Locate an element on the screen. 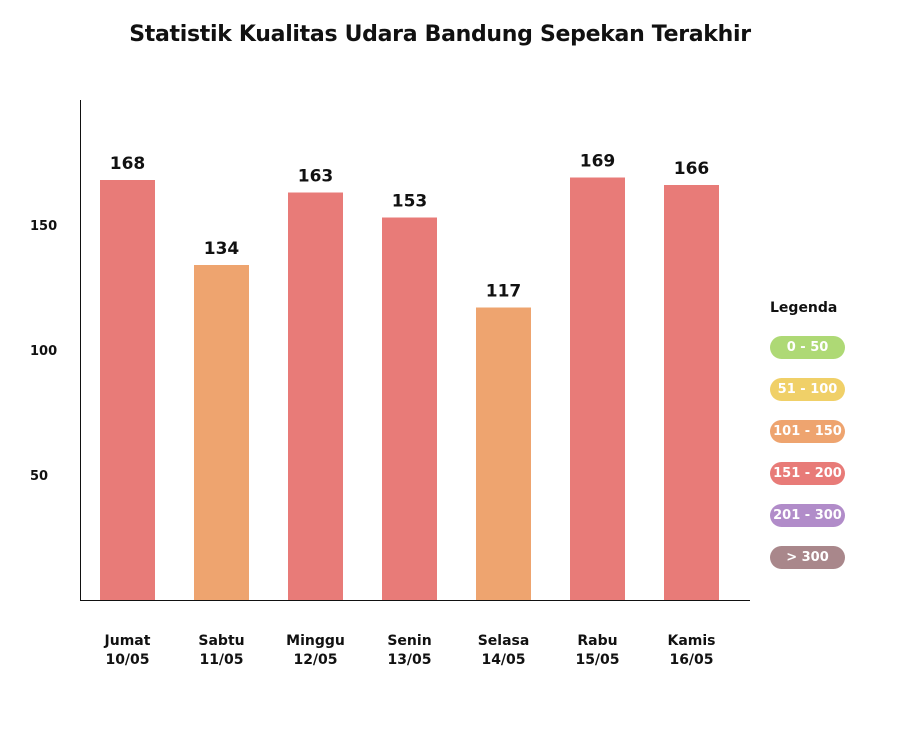 The image size is (900, 750). value-label: 168 is located at coordinates (128, 164).